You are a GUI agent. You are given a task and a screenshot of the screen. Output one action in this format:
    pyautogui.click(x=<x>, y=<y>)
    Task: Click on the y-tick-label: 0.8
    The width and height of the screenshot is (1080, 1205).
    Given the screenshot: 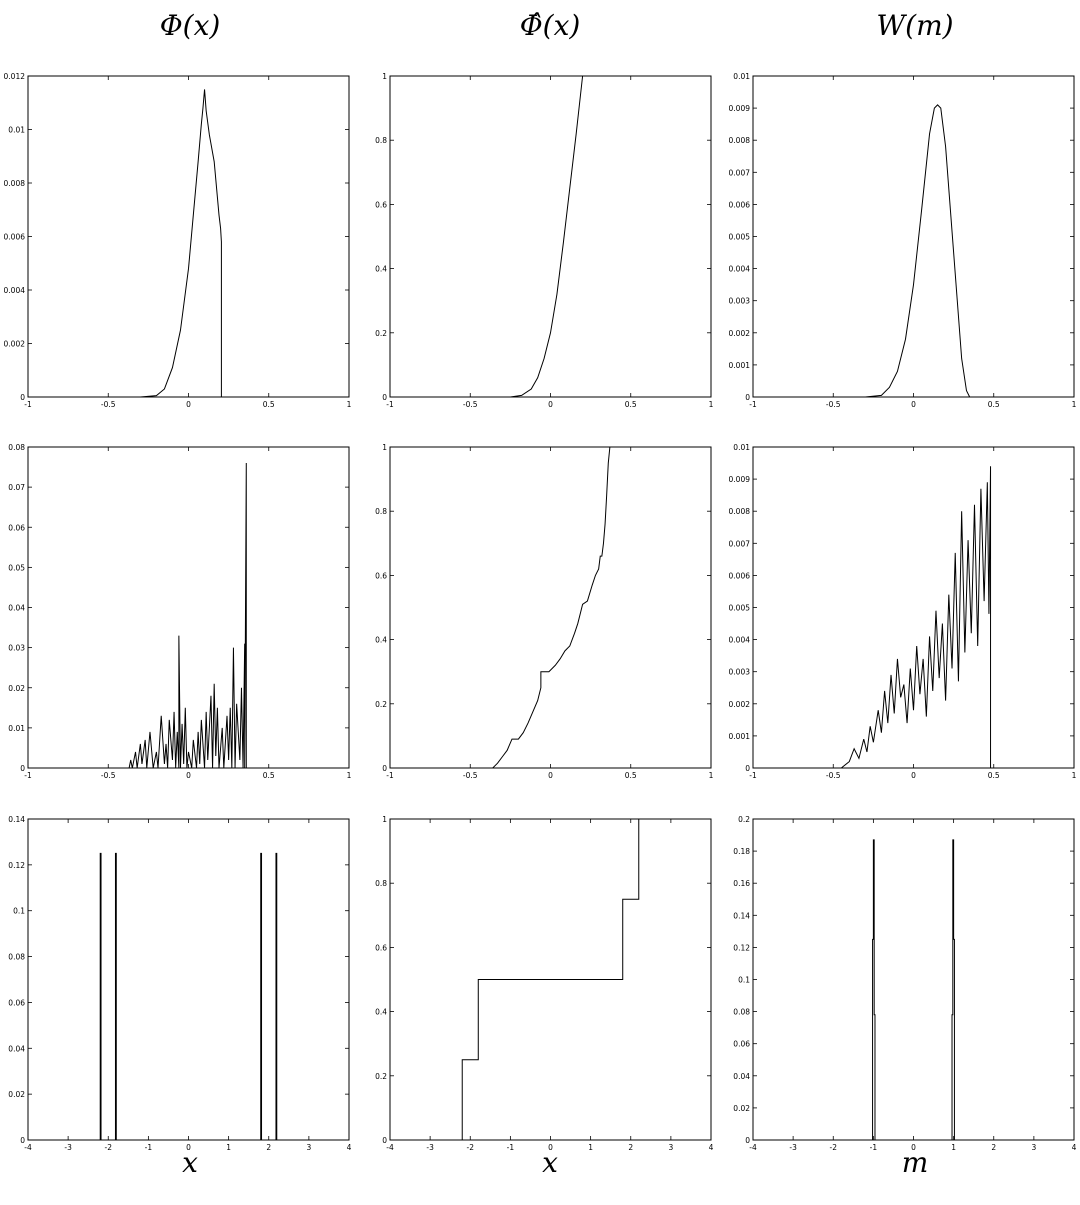 What is the action you would take?
    pyautogui.click(x=381, y=511)
    